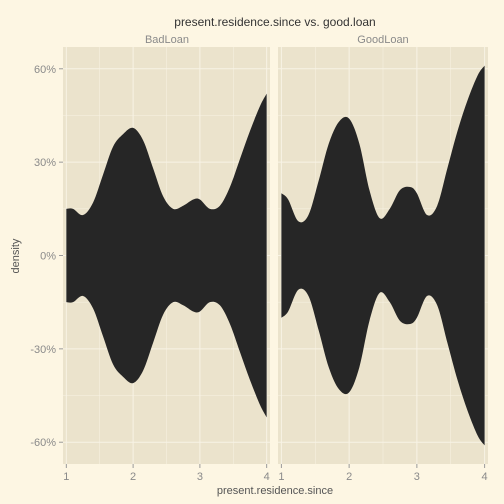 This screenshot has width=504, height=504. Describe the element at coordinates (45, 163) in the screenshot. I see `y-tick-label: 30%` at that location.